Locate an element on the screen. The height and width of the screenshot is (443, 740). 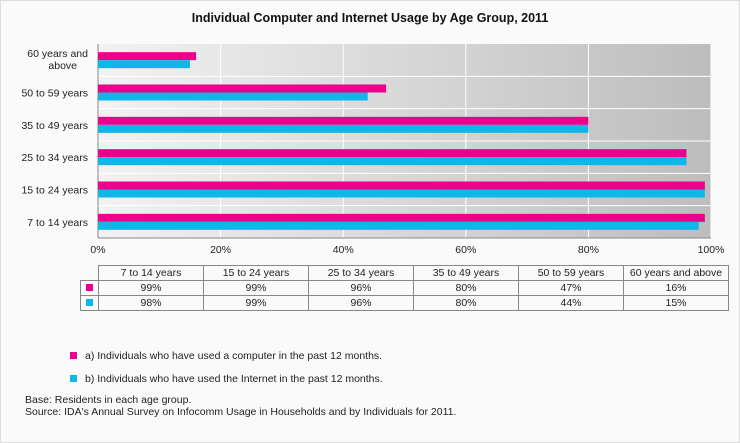
table-header: 15 to 24 years is located at coordinates (256, 273).